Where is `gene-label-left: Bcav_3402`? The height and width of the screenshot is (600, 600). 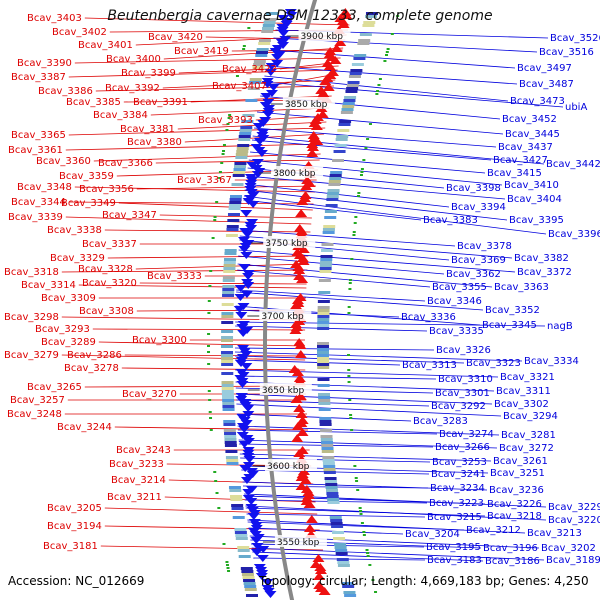
gene-label-left: Bcav_3402 is located at coordinates (79, 32).